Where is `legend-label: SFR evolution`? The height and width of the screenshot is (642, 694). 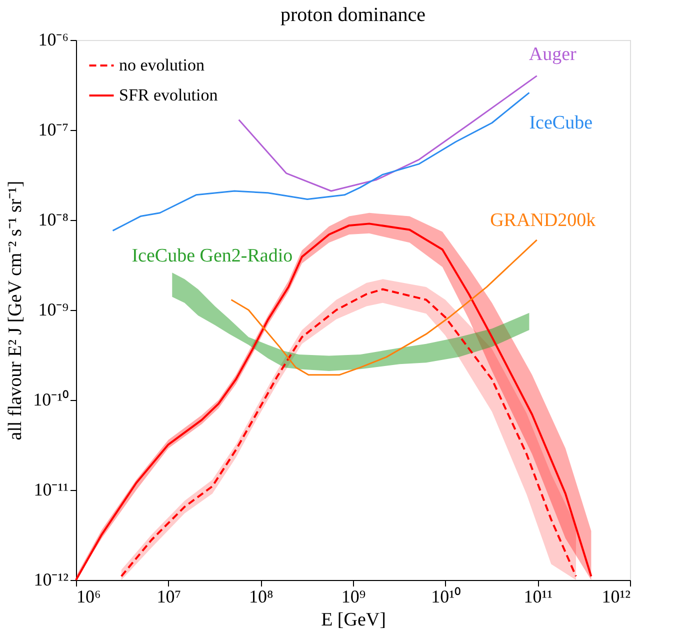 legend-label: SFR evolution is located at coordinates (168, 95).